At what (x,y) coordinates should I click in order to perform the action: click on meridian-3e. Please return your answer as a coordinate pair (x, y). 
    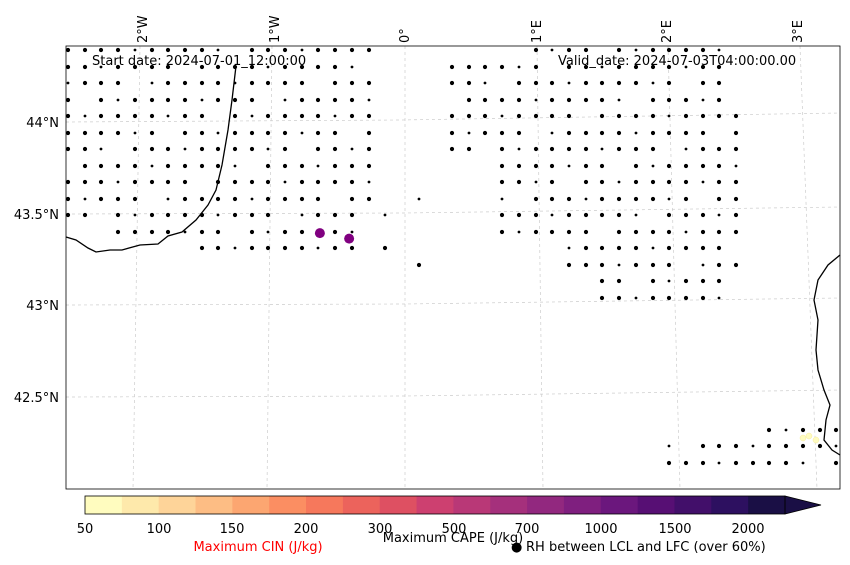
    Looking at the image, I should click on (808, 267).